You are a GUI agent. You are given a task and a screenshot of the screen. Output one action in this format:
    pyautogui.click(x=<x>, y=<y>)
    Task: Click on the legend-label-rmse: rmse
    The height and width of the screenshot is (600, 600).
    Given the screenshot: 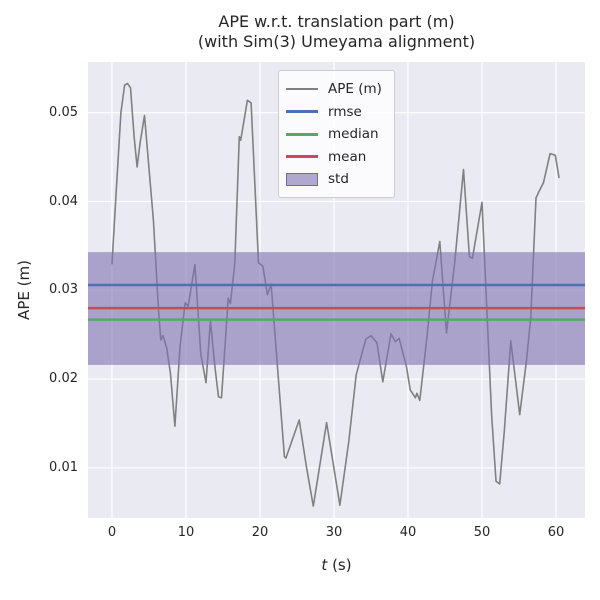 What is the action you would take?
    pyautogui.click(x=345, y=111)
    